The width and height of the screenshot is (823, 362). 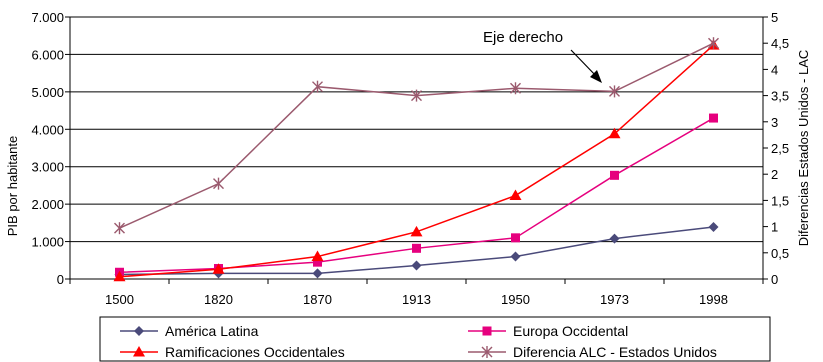 What do you see at coordinates (212, 331) in the screenshot?
I see `legend-label: América Latina` at bounding box center [212, 331].